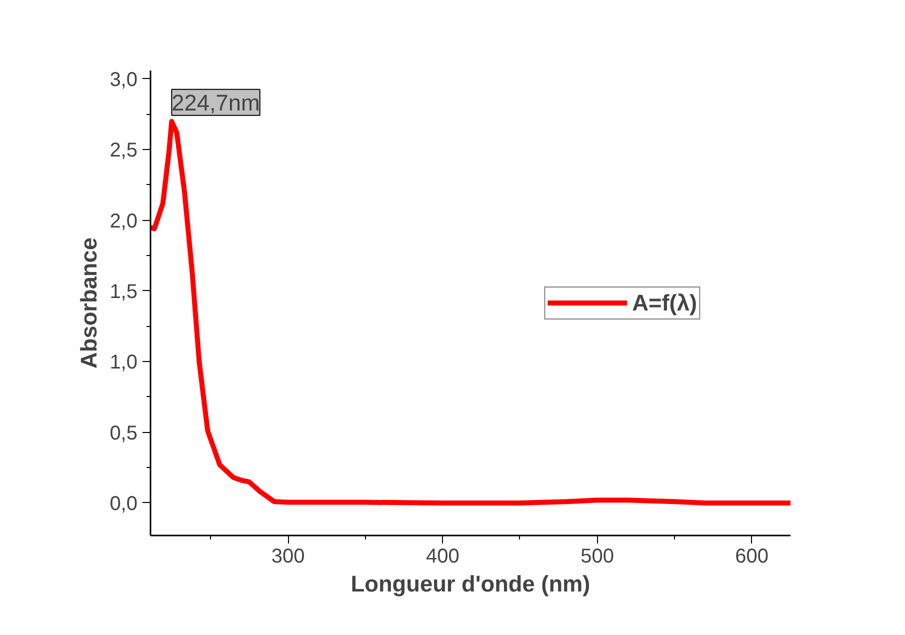 The width and height of the screenshot is (905, 635). I want to click on y-axis-title: Absorbance, so click(89, 303).